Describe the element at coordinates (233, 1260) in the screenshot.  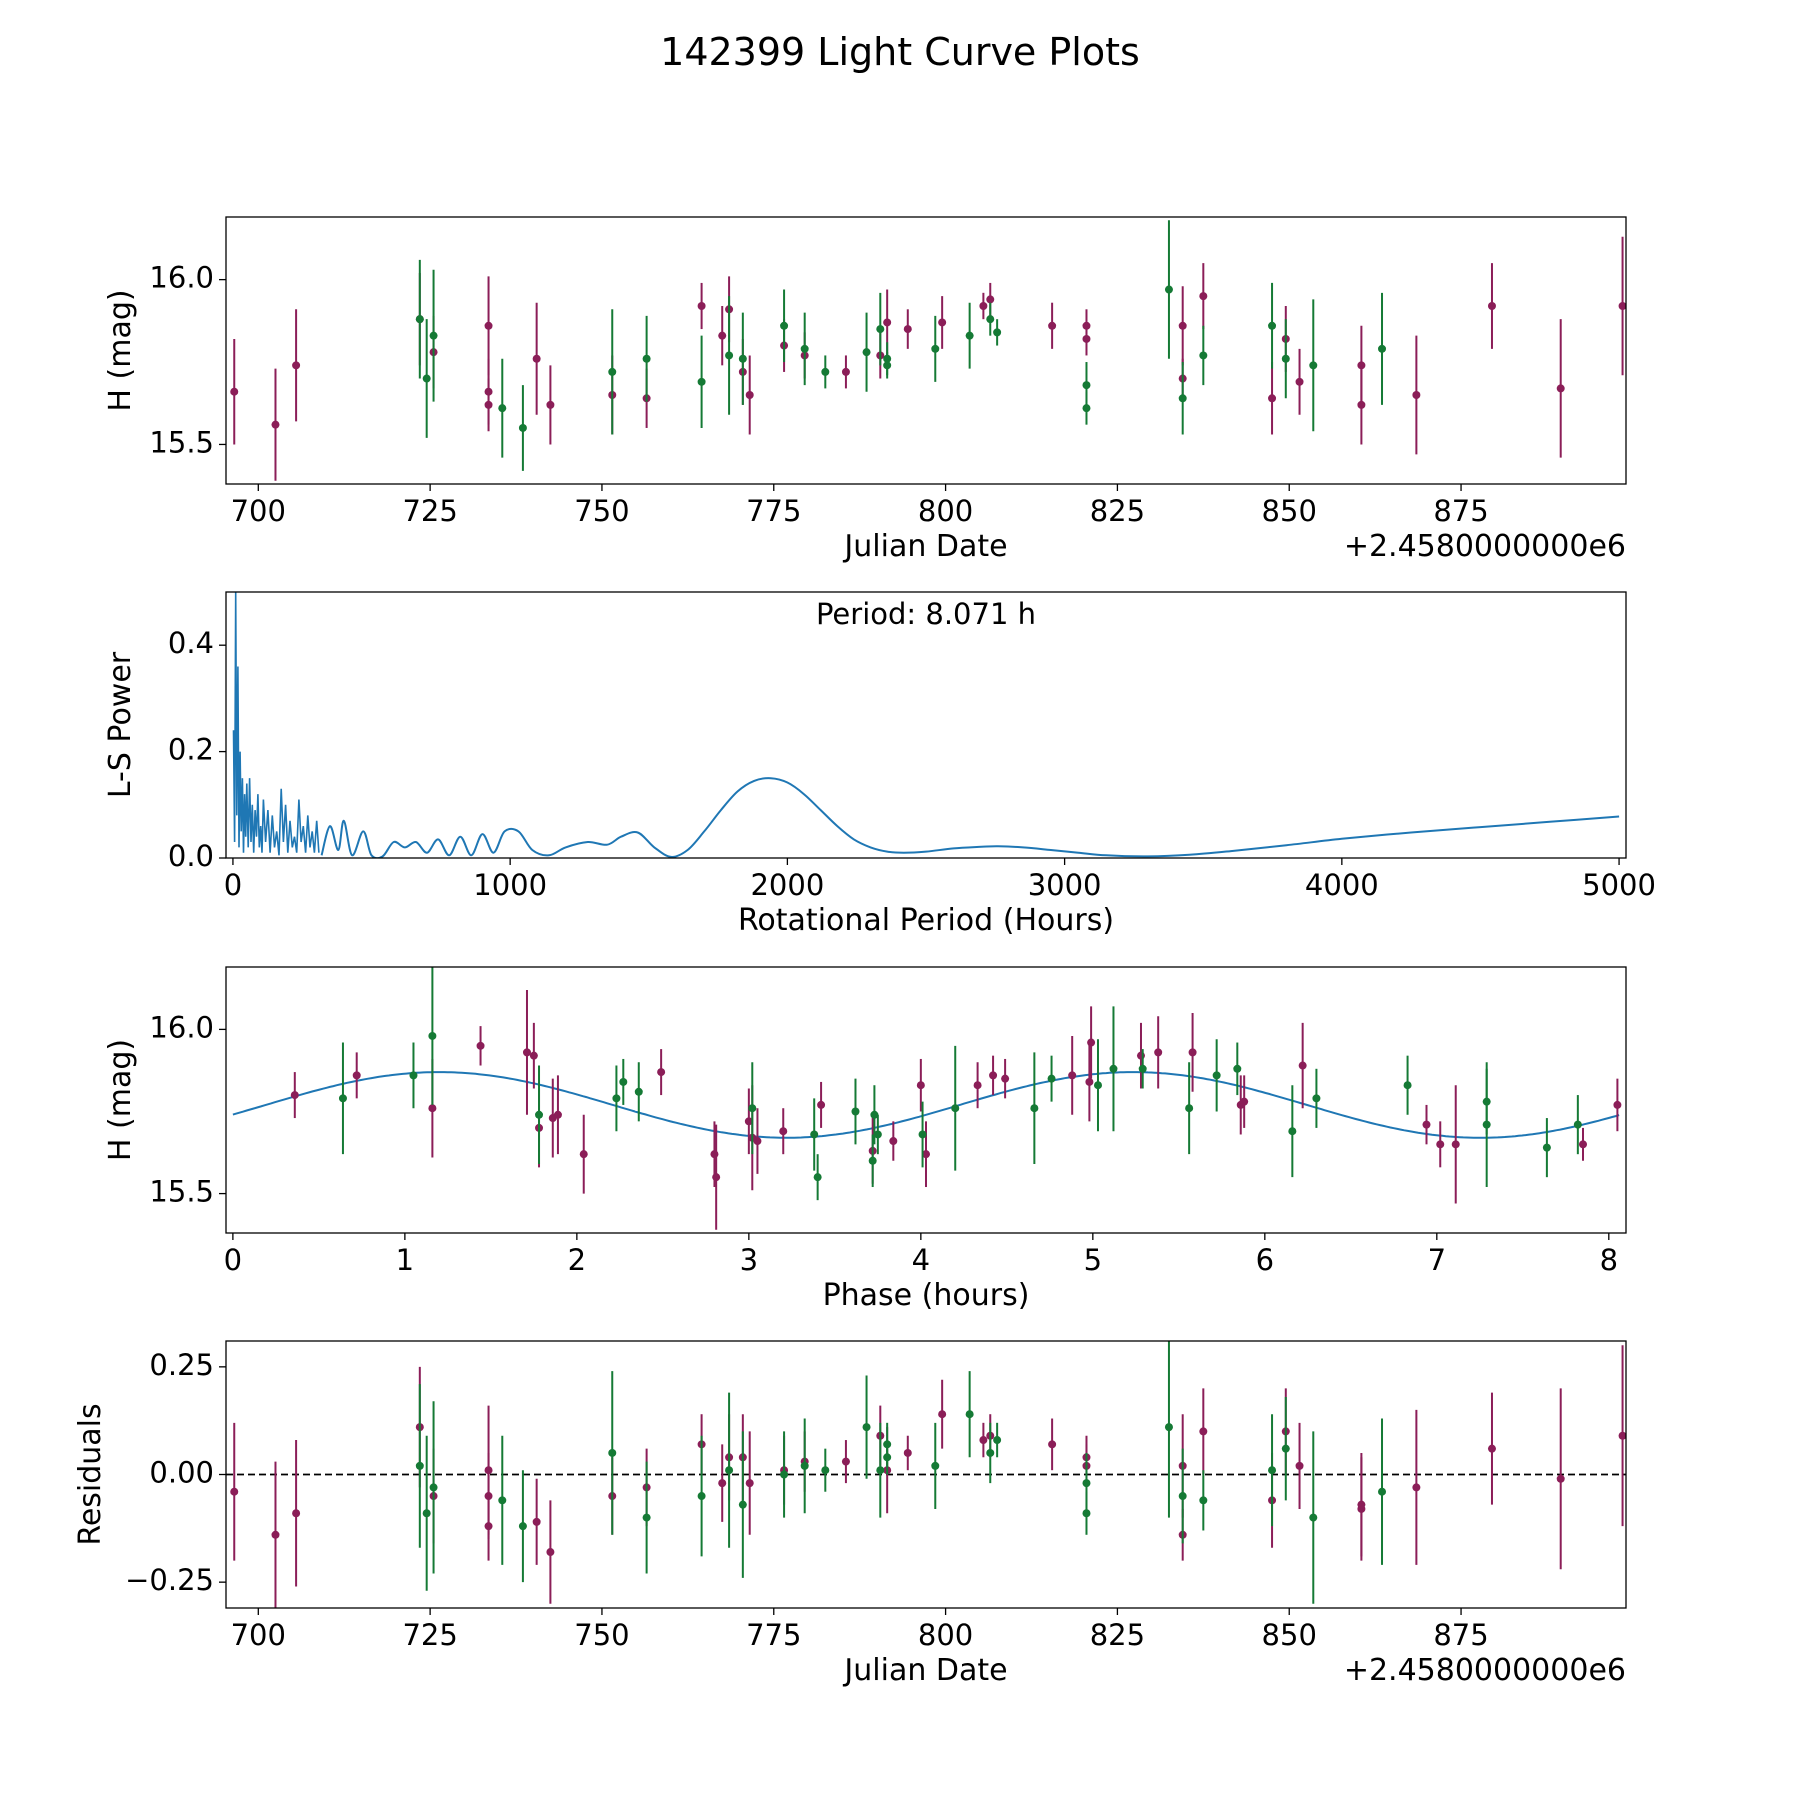
I see `x-tick-label: 0` at that location.